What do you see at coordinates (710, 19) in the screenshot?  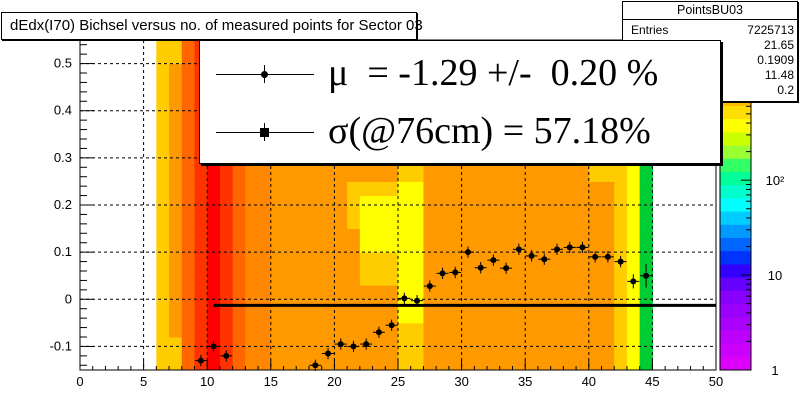 I see `stats-separator` at bounding box center [710, 19].